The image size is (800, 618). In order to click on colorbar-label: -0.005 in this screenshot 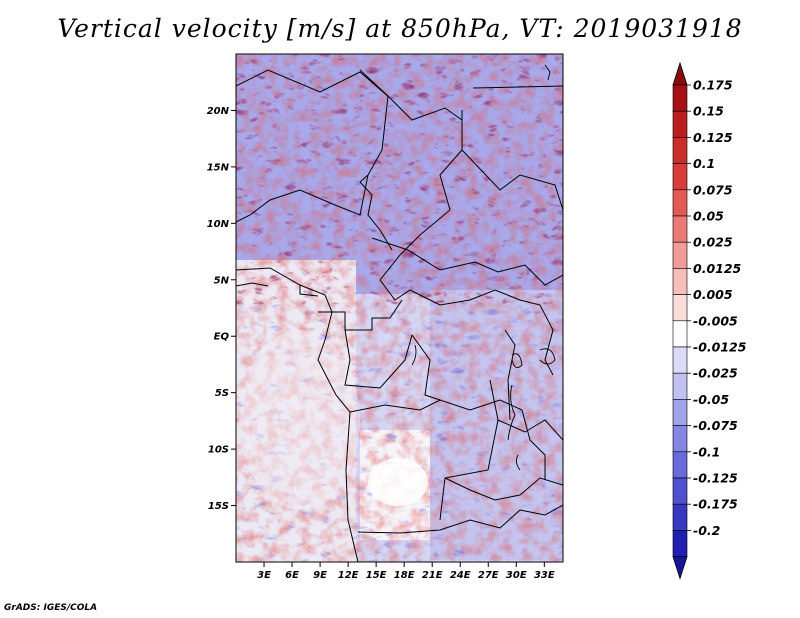, I will do `click(715, 320)`.